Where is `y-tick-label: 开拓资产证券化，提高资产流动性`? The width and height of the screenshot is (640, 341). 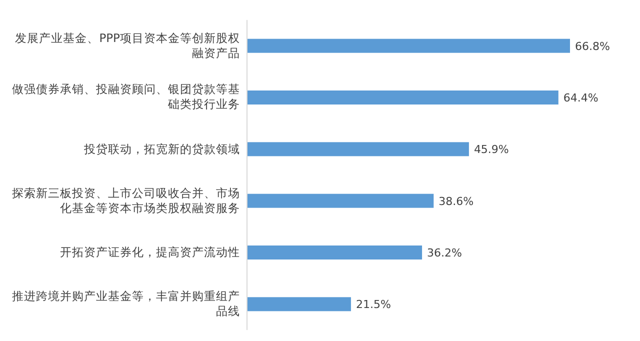
y-tick-label: 开拓资产证券化，提高资产流动性 is located at coordinates (150, 252).